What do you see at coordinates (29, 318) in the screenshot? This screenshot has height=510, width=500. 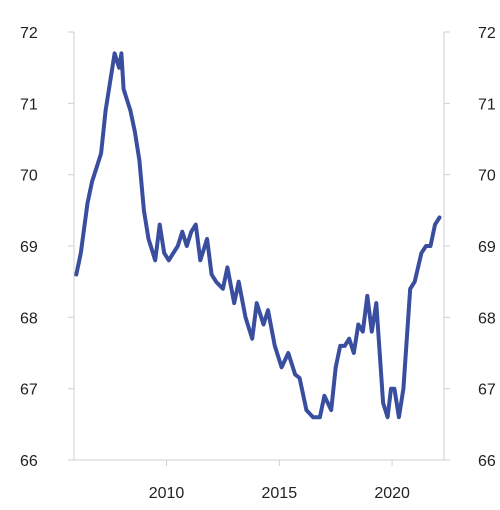 I see `y-tick-label-left: 68` at bounding box center [29, 318].